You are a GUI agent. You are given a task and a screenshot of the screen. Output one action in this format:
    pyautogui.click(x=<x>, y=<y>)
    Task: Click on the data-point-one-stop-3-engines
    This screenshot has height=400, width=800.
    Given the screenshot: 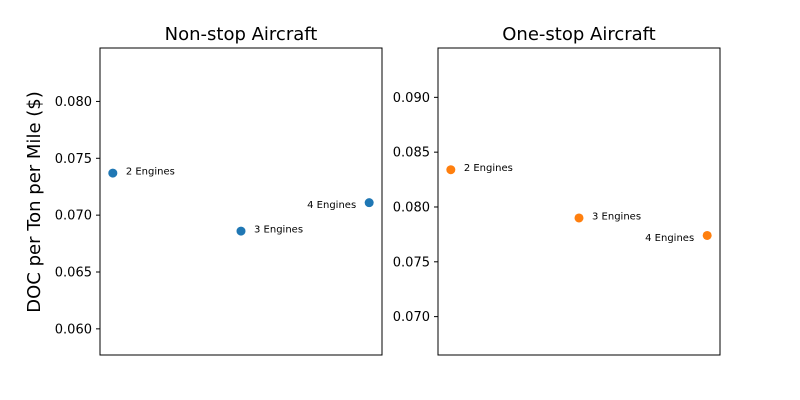 What is the action you would take?
    pyautogui.click(x=579, y=218)
    